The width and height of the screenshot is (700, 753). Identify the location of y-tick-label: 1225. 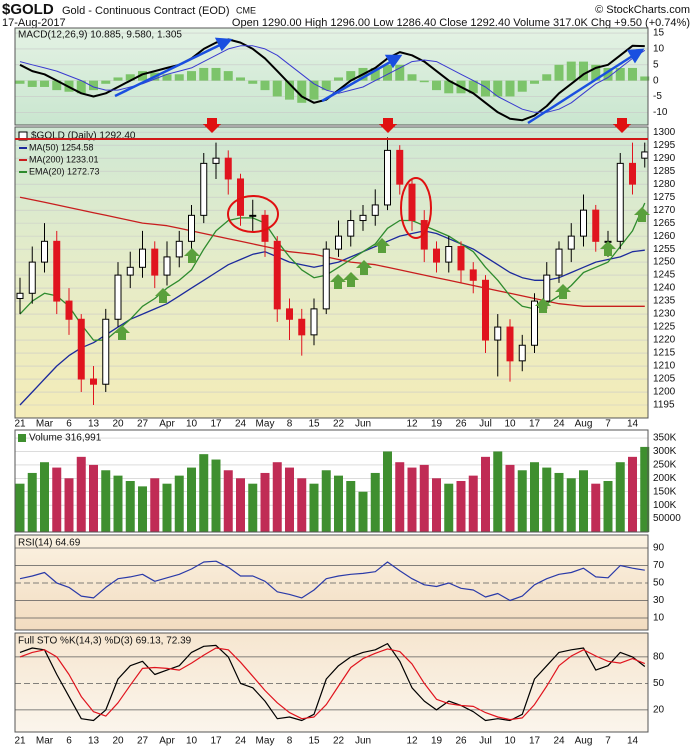
(664, 327).